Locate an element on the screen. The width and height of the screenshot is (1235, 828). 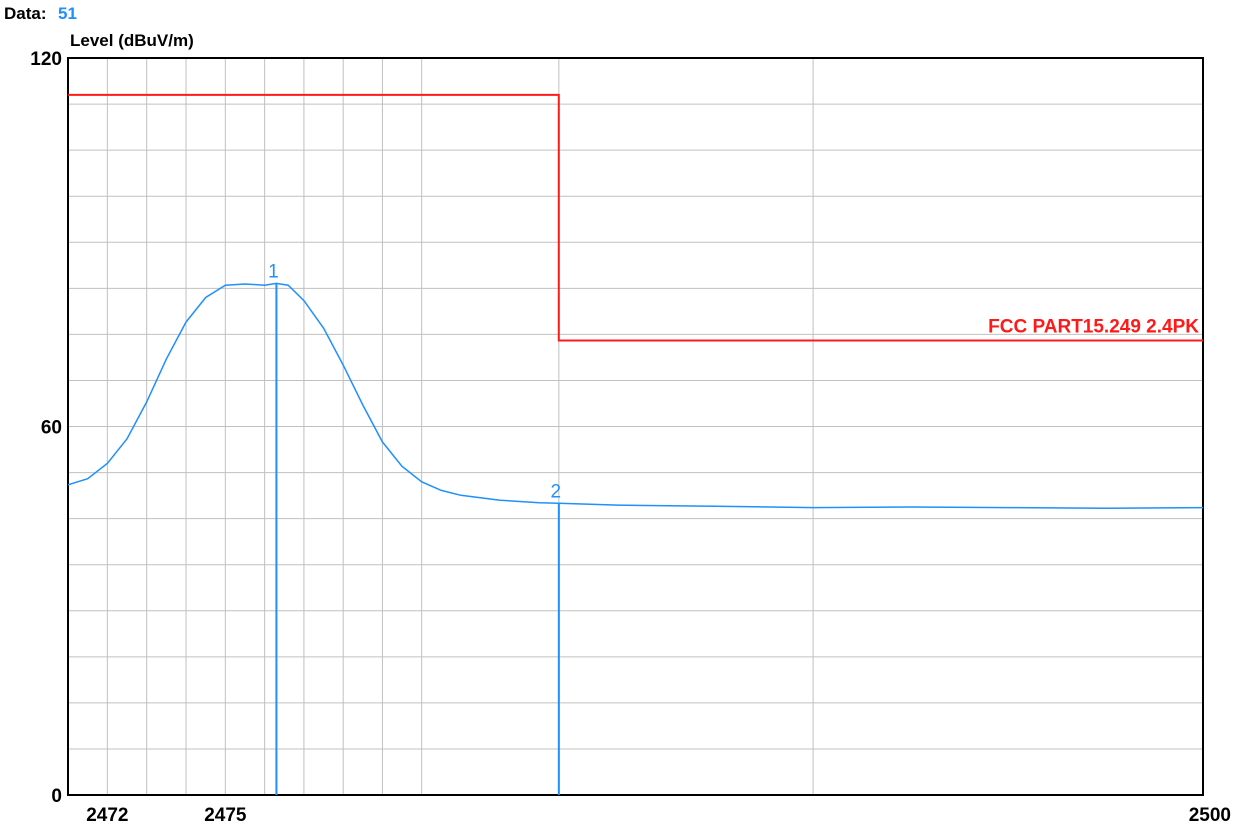
limit-line-label: FCC PART15.249 2.4PK is located at coordinates (1093, 327).